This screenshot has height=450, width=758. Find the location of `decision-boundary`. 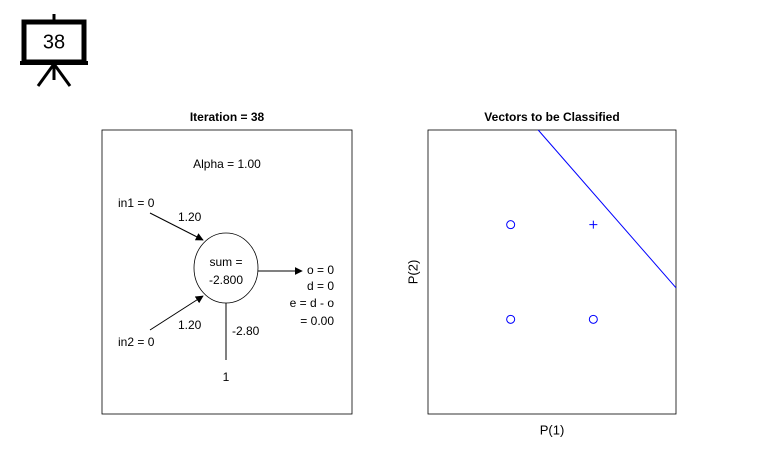

decision-boundary is located at coordinates (607, 209).